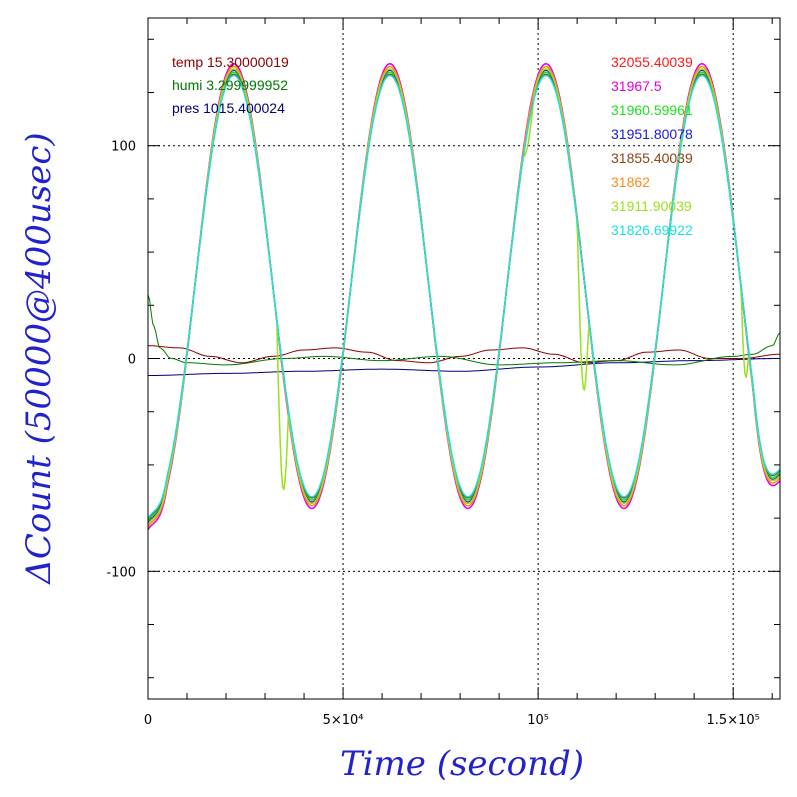  What do you see at coordinates (652, 110) in the screenshot?
I see `series-legend-entry: 31960.59961` at bounding box center [652, 110].